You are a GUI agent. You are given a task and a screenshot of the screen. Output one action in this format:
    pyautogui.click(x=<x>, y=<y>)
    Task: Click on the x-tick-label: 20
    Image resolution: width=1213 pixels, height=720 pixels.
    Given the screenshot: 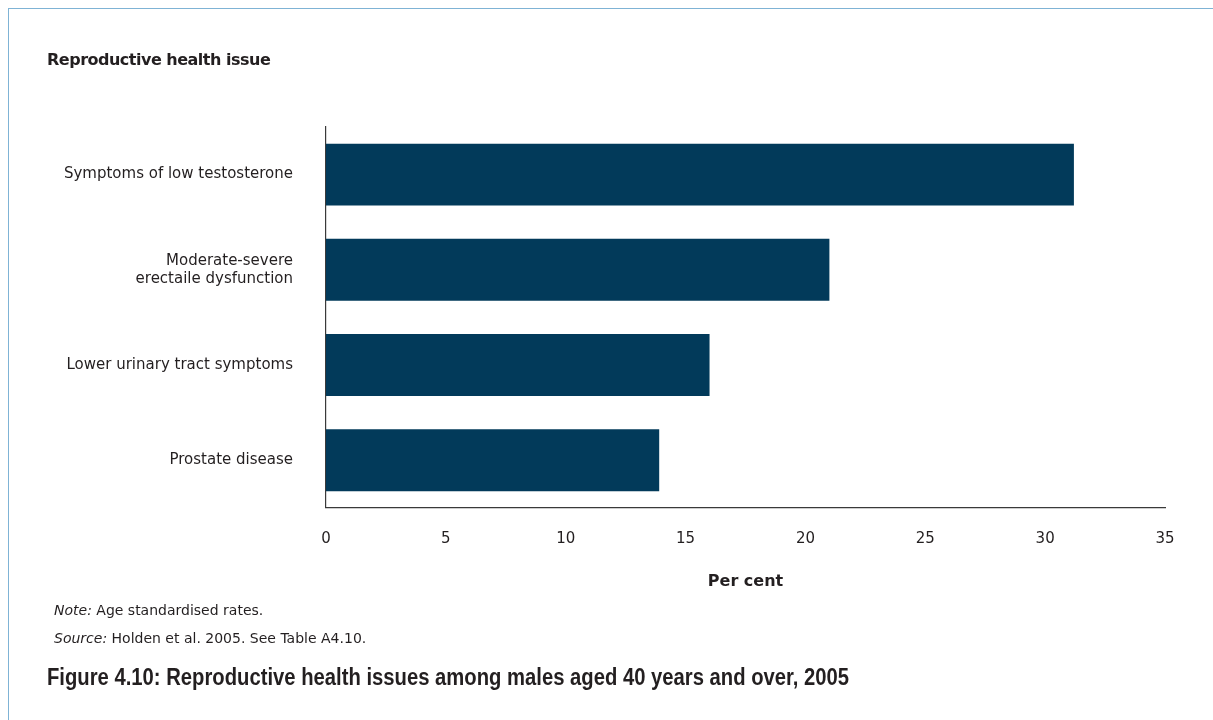 What is the action you would take?
    pyautogui.click(x=805, y=537)
    